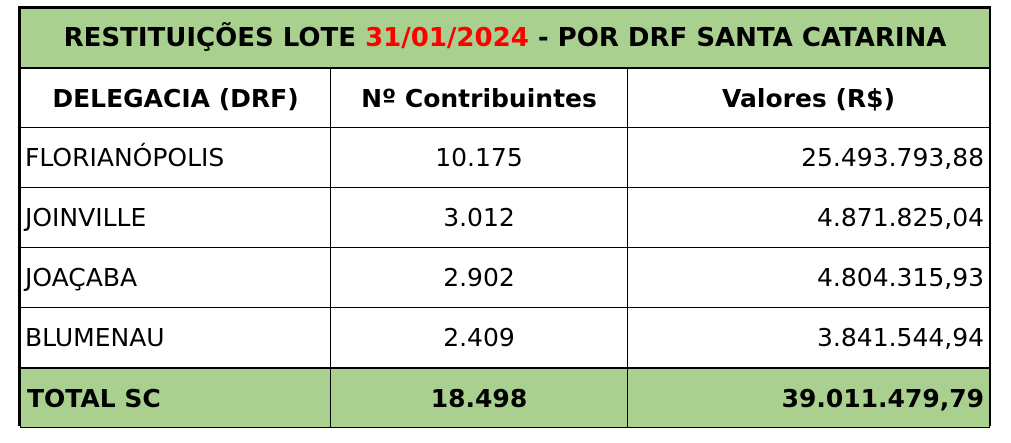 This screenshot has width=1011, height=443. I want to click on contribuintes-cell: 10.175, so click(479, 157).